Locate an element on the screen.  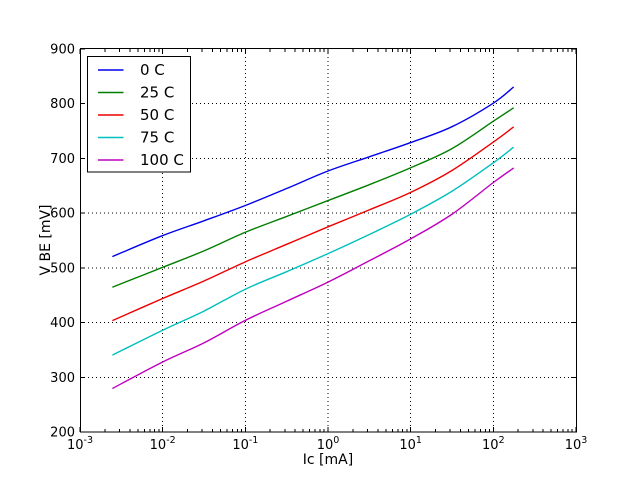
legend-box is located at coordinates (139, 114).